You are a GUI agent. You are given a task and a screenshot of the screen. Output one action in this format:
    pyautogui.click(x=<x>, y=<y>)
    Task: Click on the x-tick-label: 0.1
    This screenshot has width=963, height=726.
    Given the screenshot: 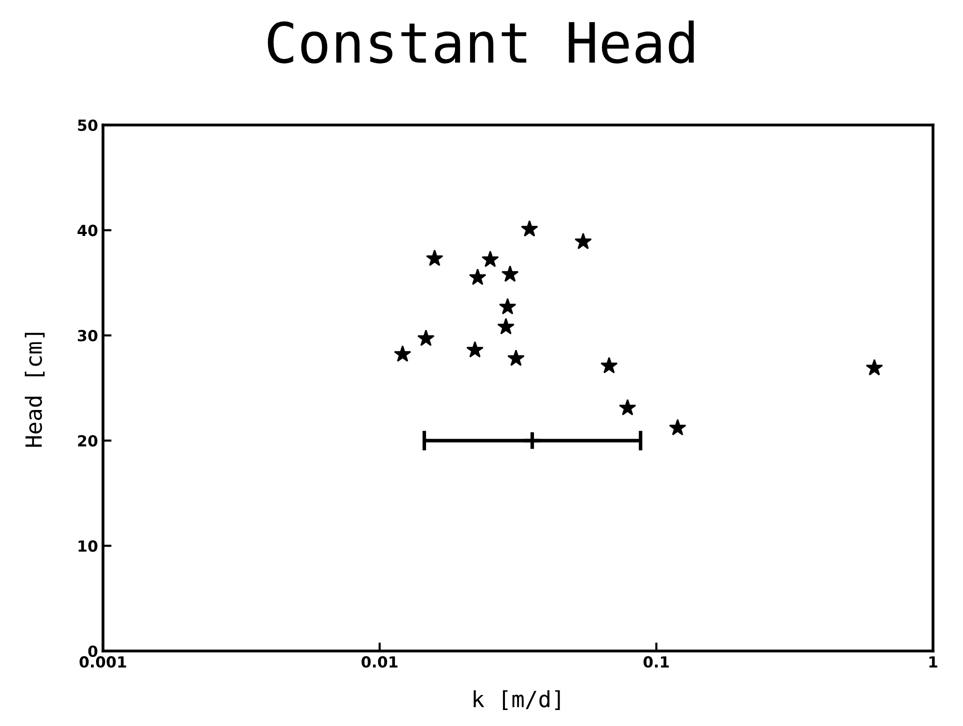 What is the action you would take?
    pyautogui.click(x=656, y=662)
    